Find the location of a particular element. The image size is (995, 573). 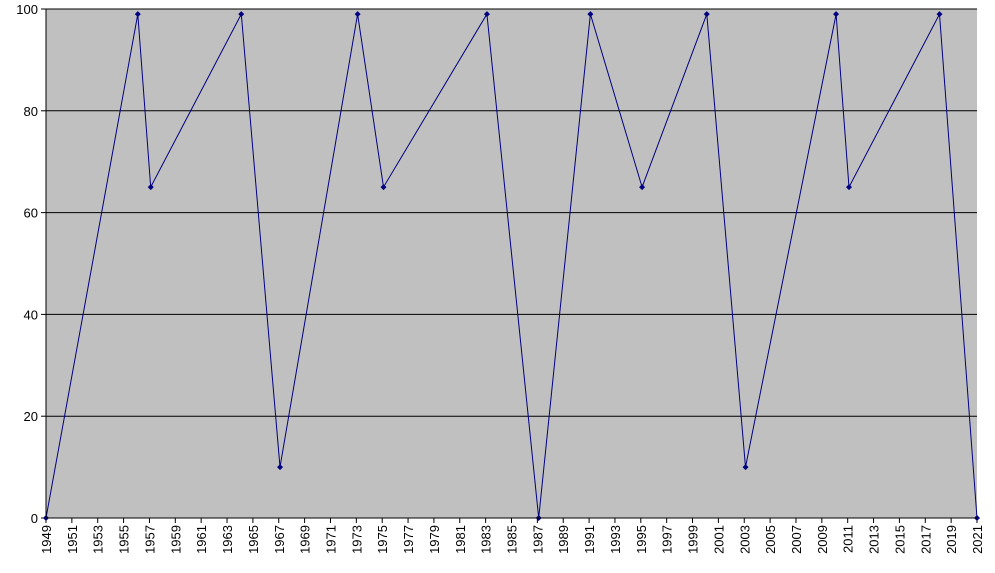

x-tick-label: 2005 is located at coordinates (770, 539).